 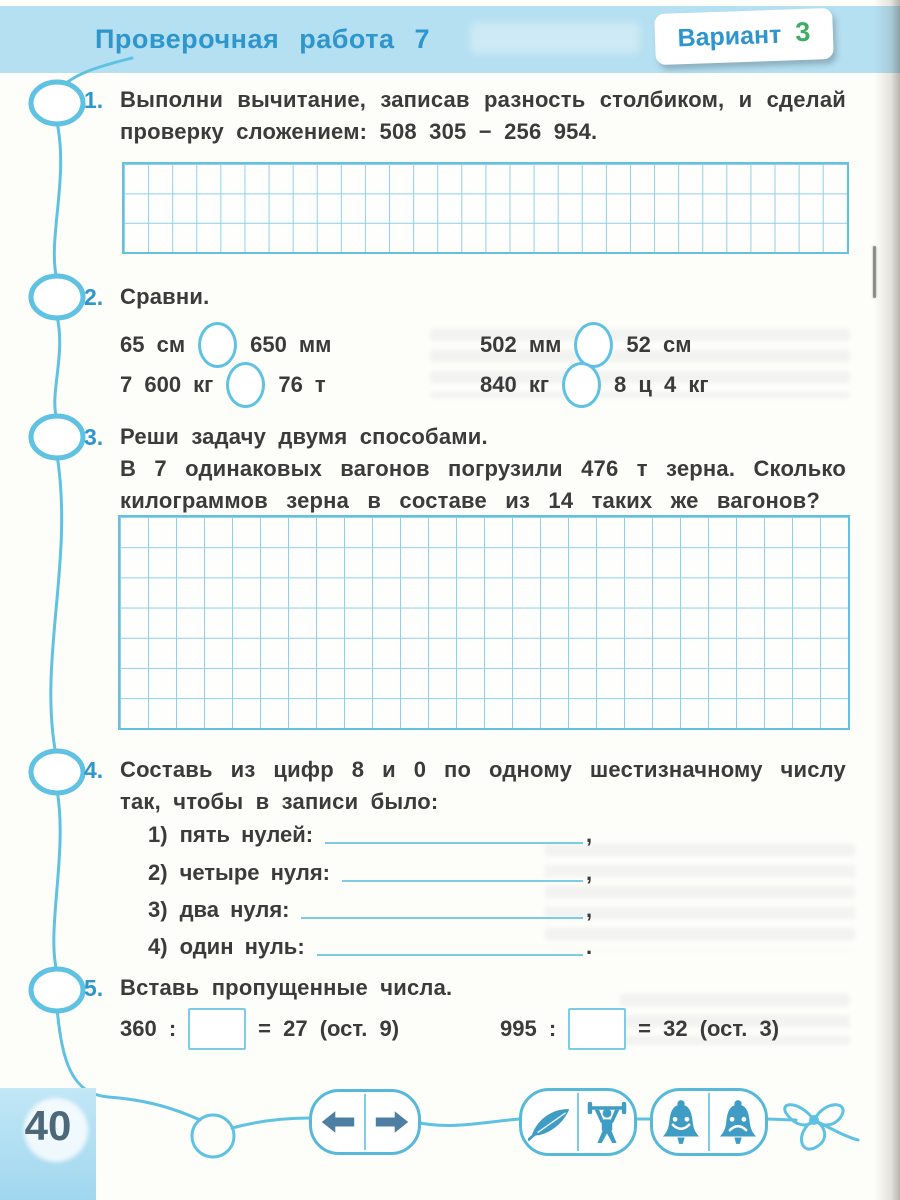 What do you see at coordinates (167, 384) in the screenshot?
I see `comparison-left: 7 600 кг` at bounding box center [167, 384].